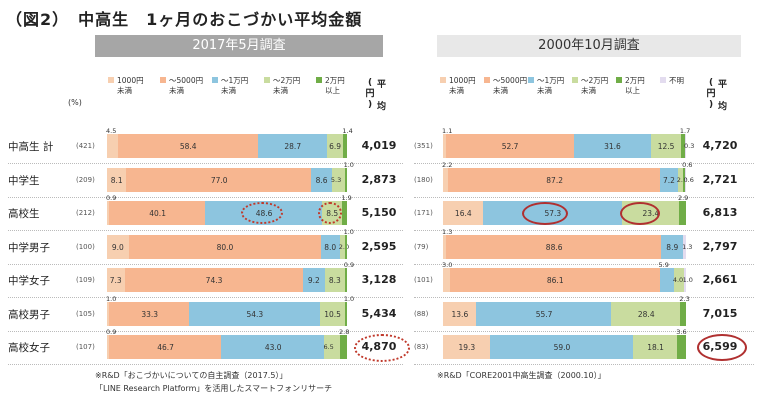 The height and width of the screenshot is (400, 758). I want to click on average-value: 6,813, so click(720, 212).